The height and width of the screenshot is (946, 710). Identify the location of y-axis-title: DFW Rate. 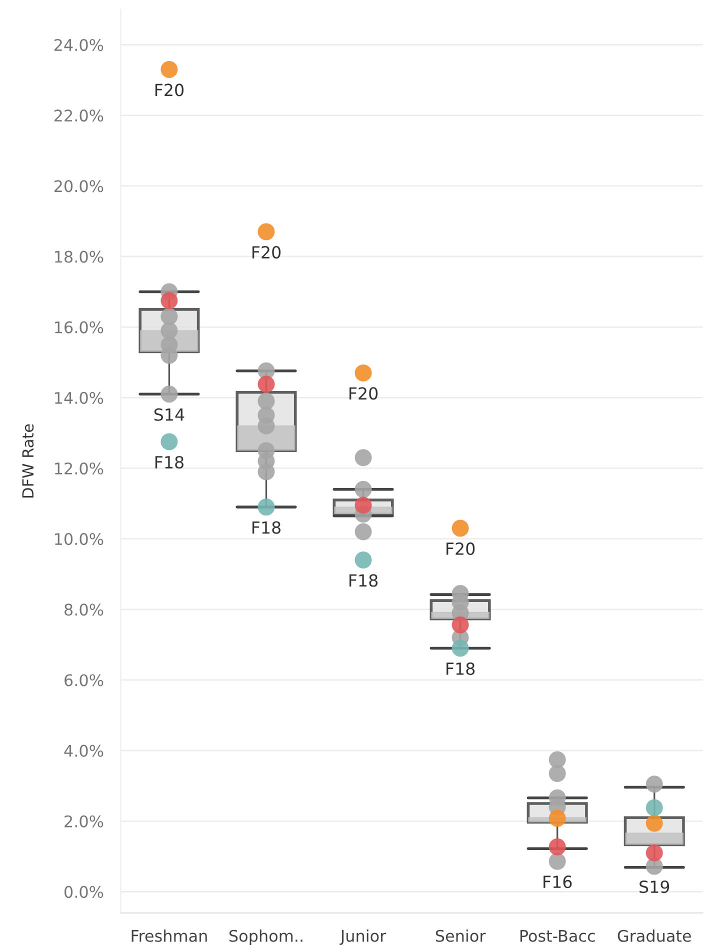
(28, 461).